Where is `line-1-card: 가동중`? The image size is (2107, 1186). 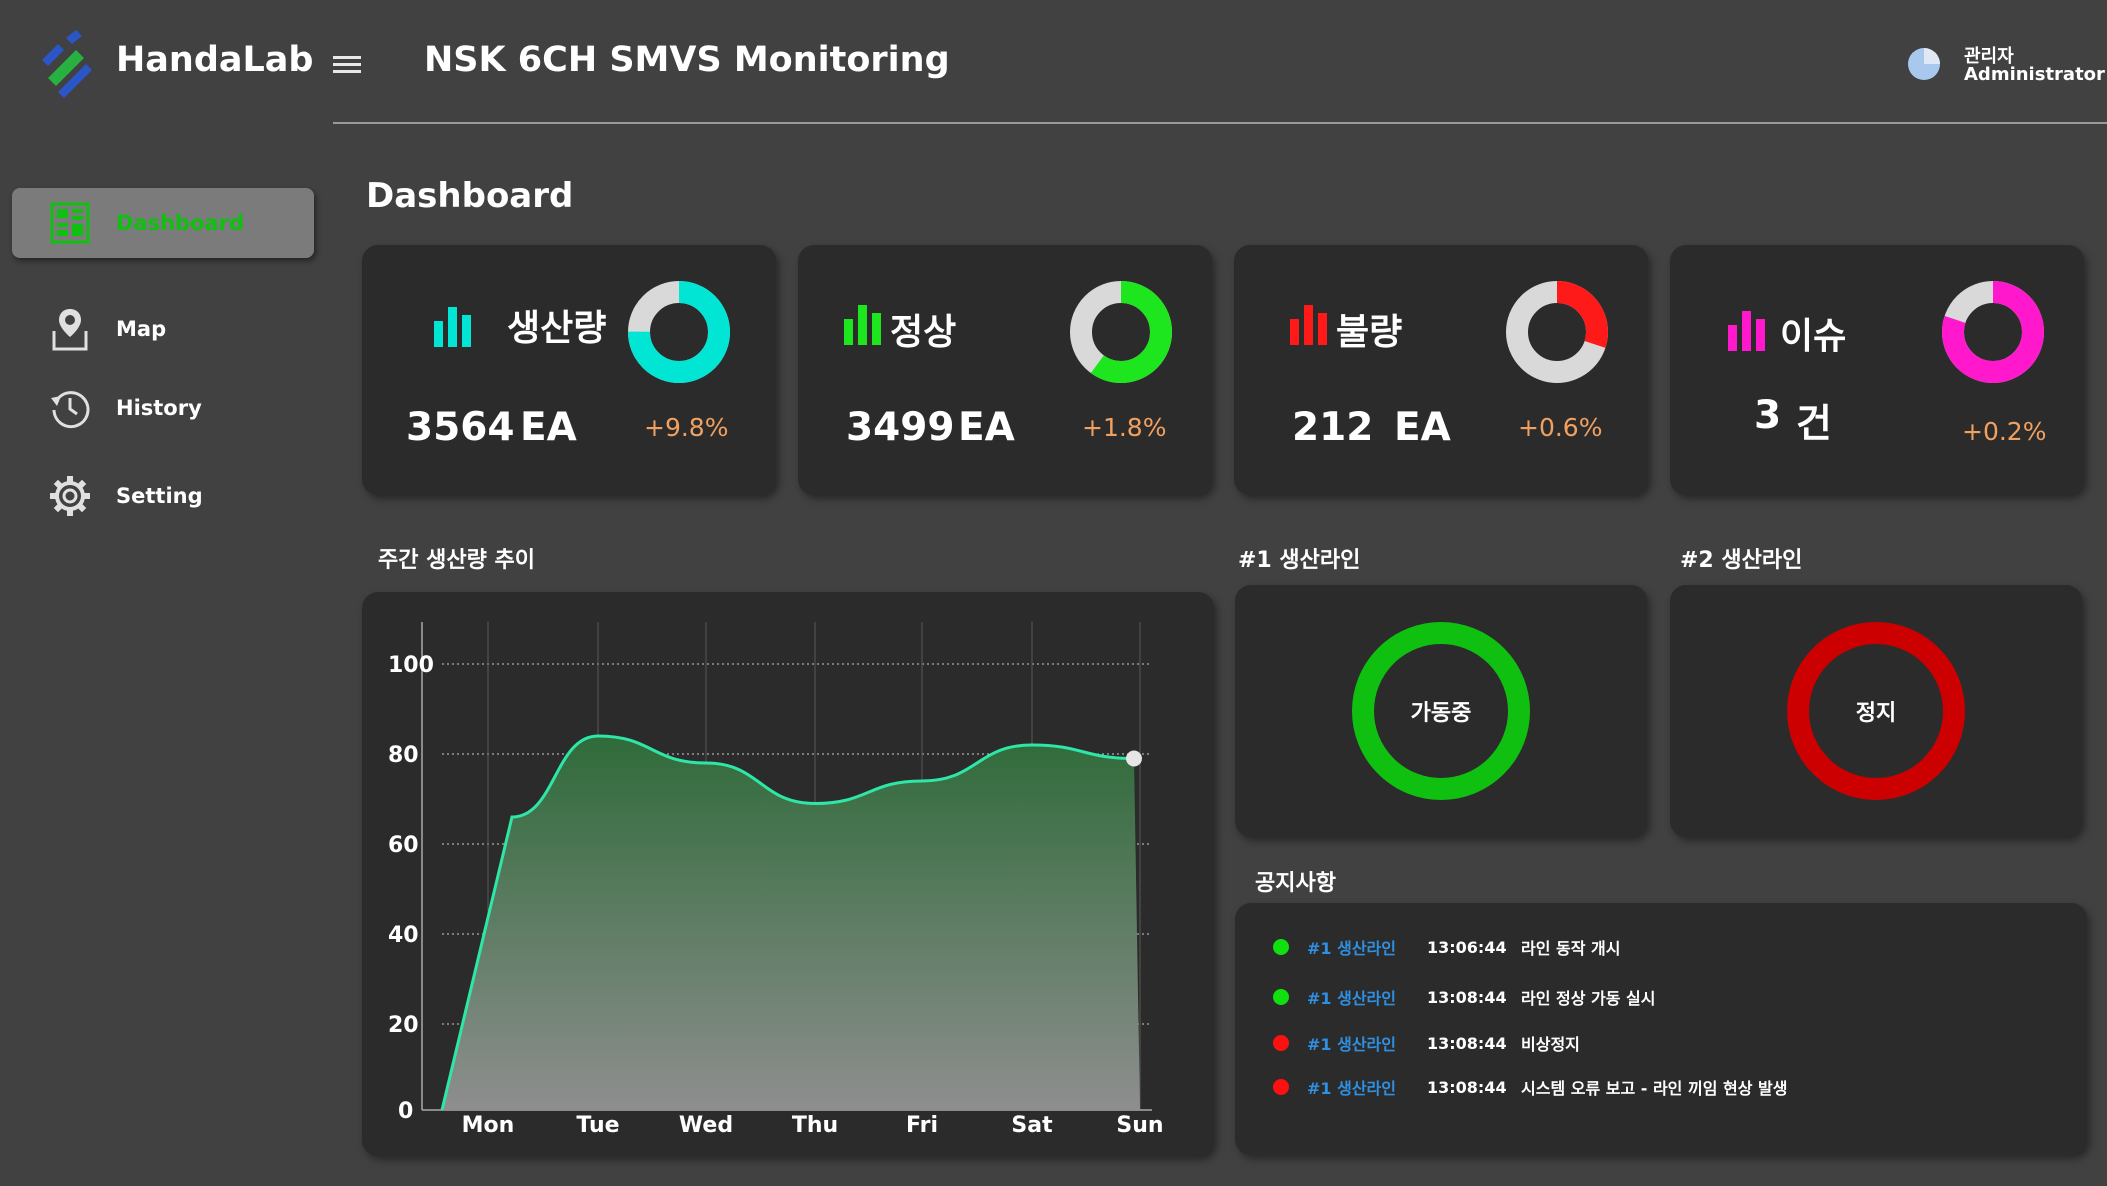
line-1-card: 가동중 is located at coordinates (1441, 711).